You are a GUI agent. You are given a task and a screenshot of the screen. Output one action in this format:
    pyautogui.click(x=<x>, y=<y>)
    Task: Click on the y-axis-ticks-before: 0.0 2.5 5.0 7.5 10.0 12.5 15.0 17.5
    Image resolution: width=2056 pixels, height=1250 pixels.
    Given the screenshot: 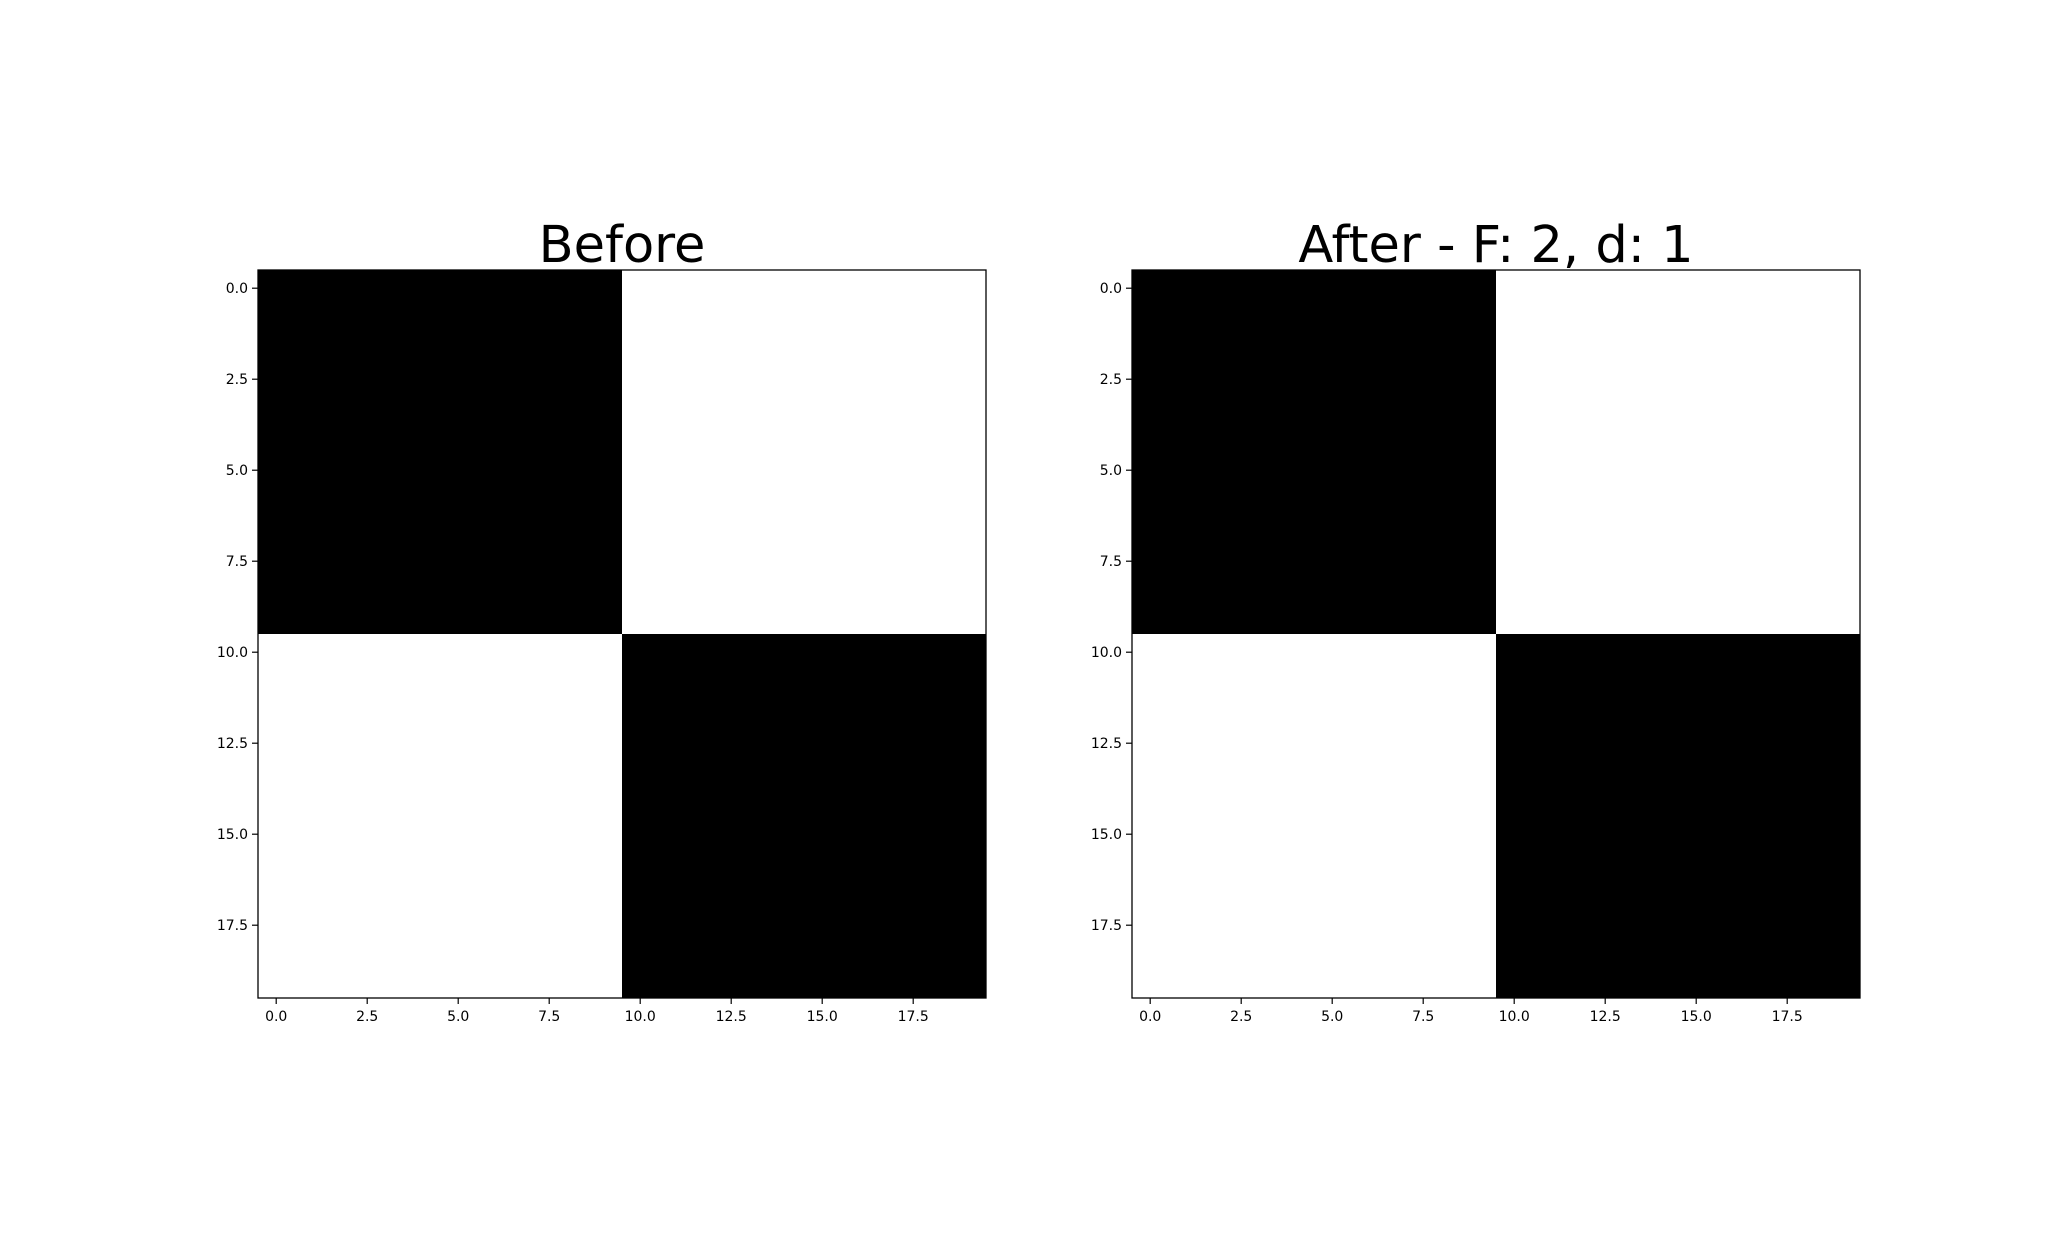 What is the action you would take?
    pyautogui.click(x=237, y=607)
    